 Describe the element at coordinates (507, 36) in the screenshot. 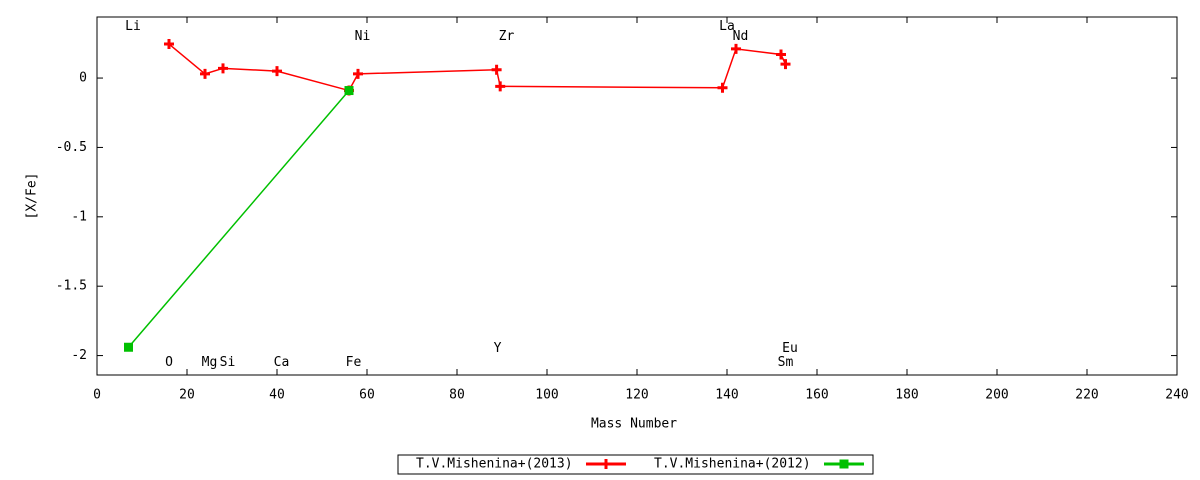

I see `annotation: Zr` at that location.